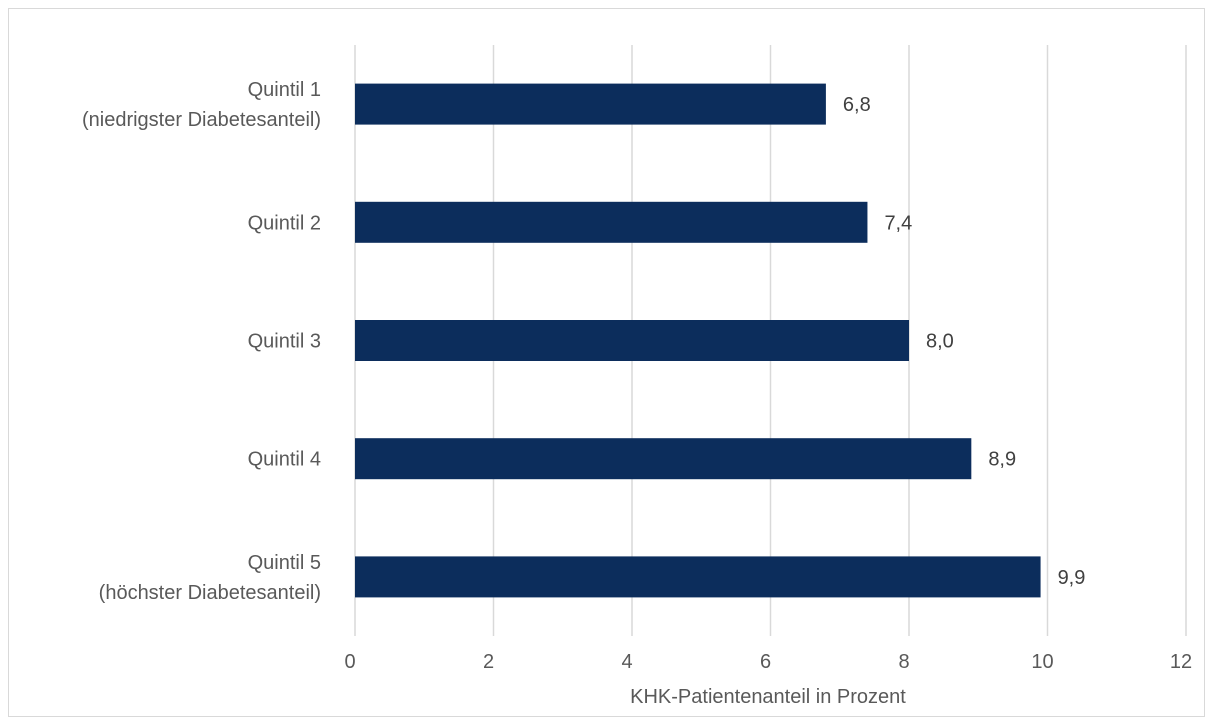 The image size is (1215, 720). Describe the element at coordinates (1042, 662) in the screenshot. I see `x-tick-label: 10` at that location.